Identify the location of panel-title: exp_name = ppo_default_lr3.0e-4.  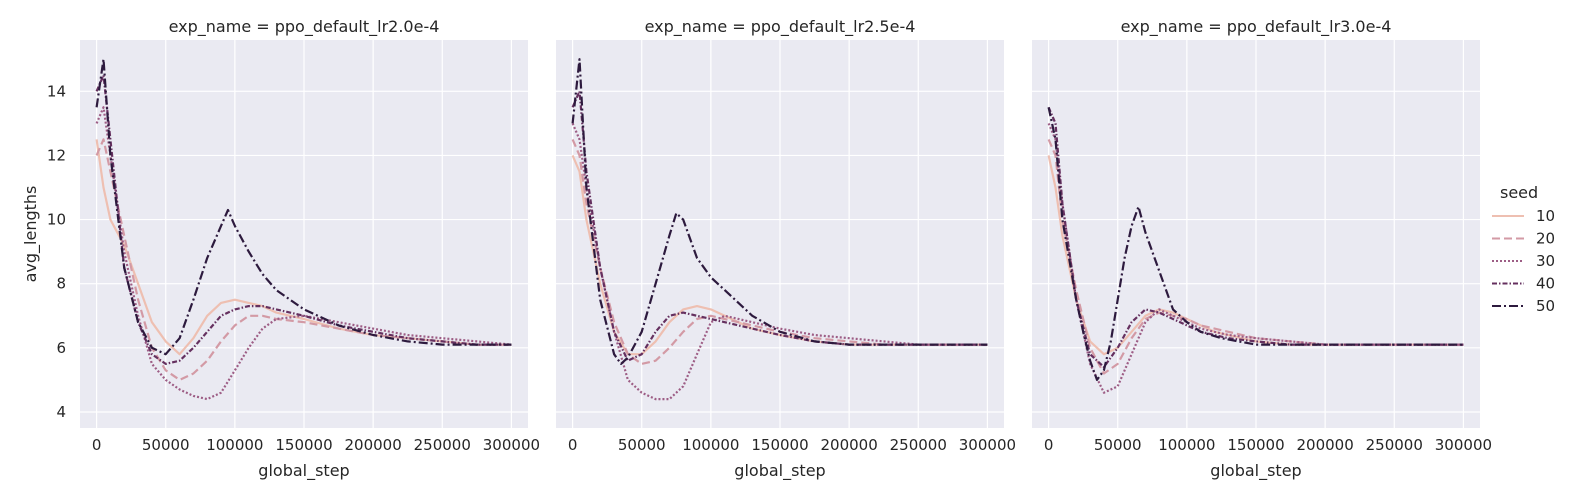
(1256, 27).